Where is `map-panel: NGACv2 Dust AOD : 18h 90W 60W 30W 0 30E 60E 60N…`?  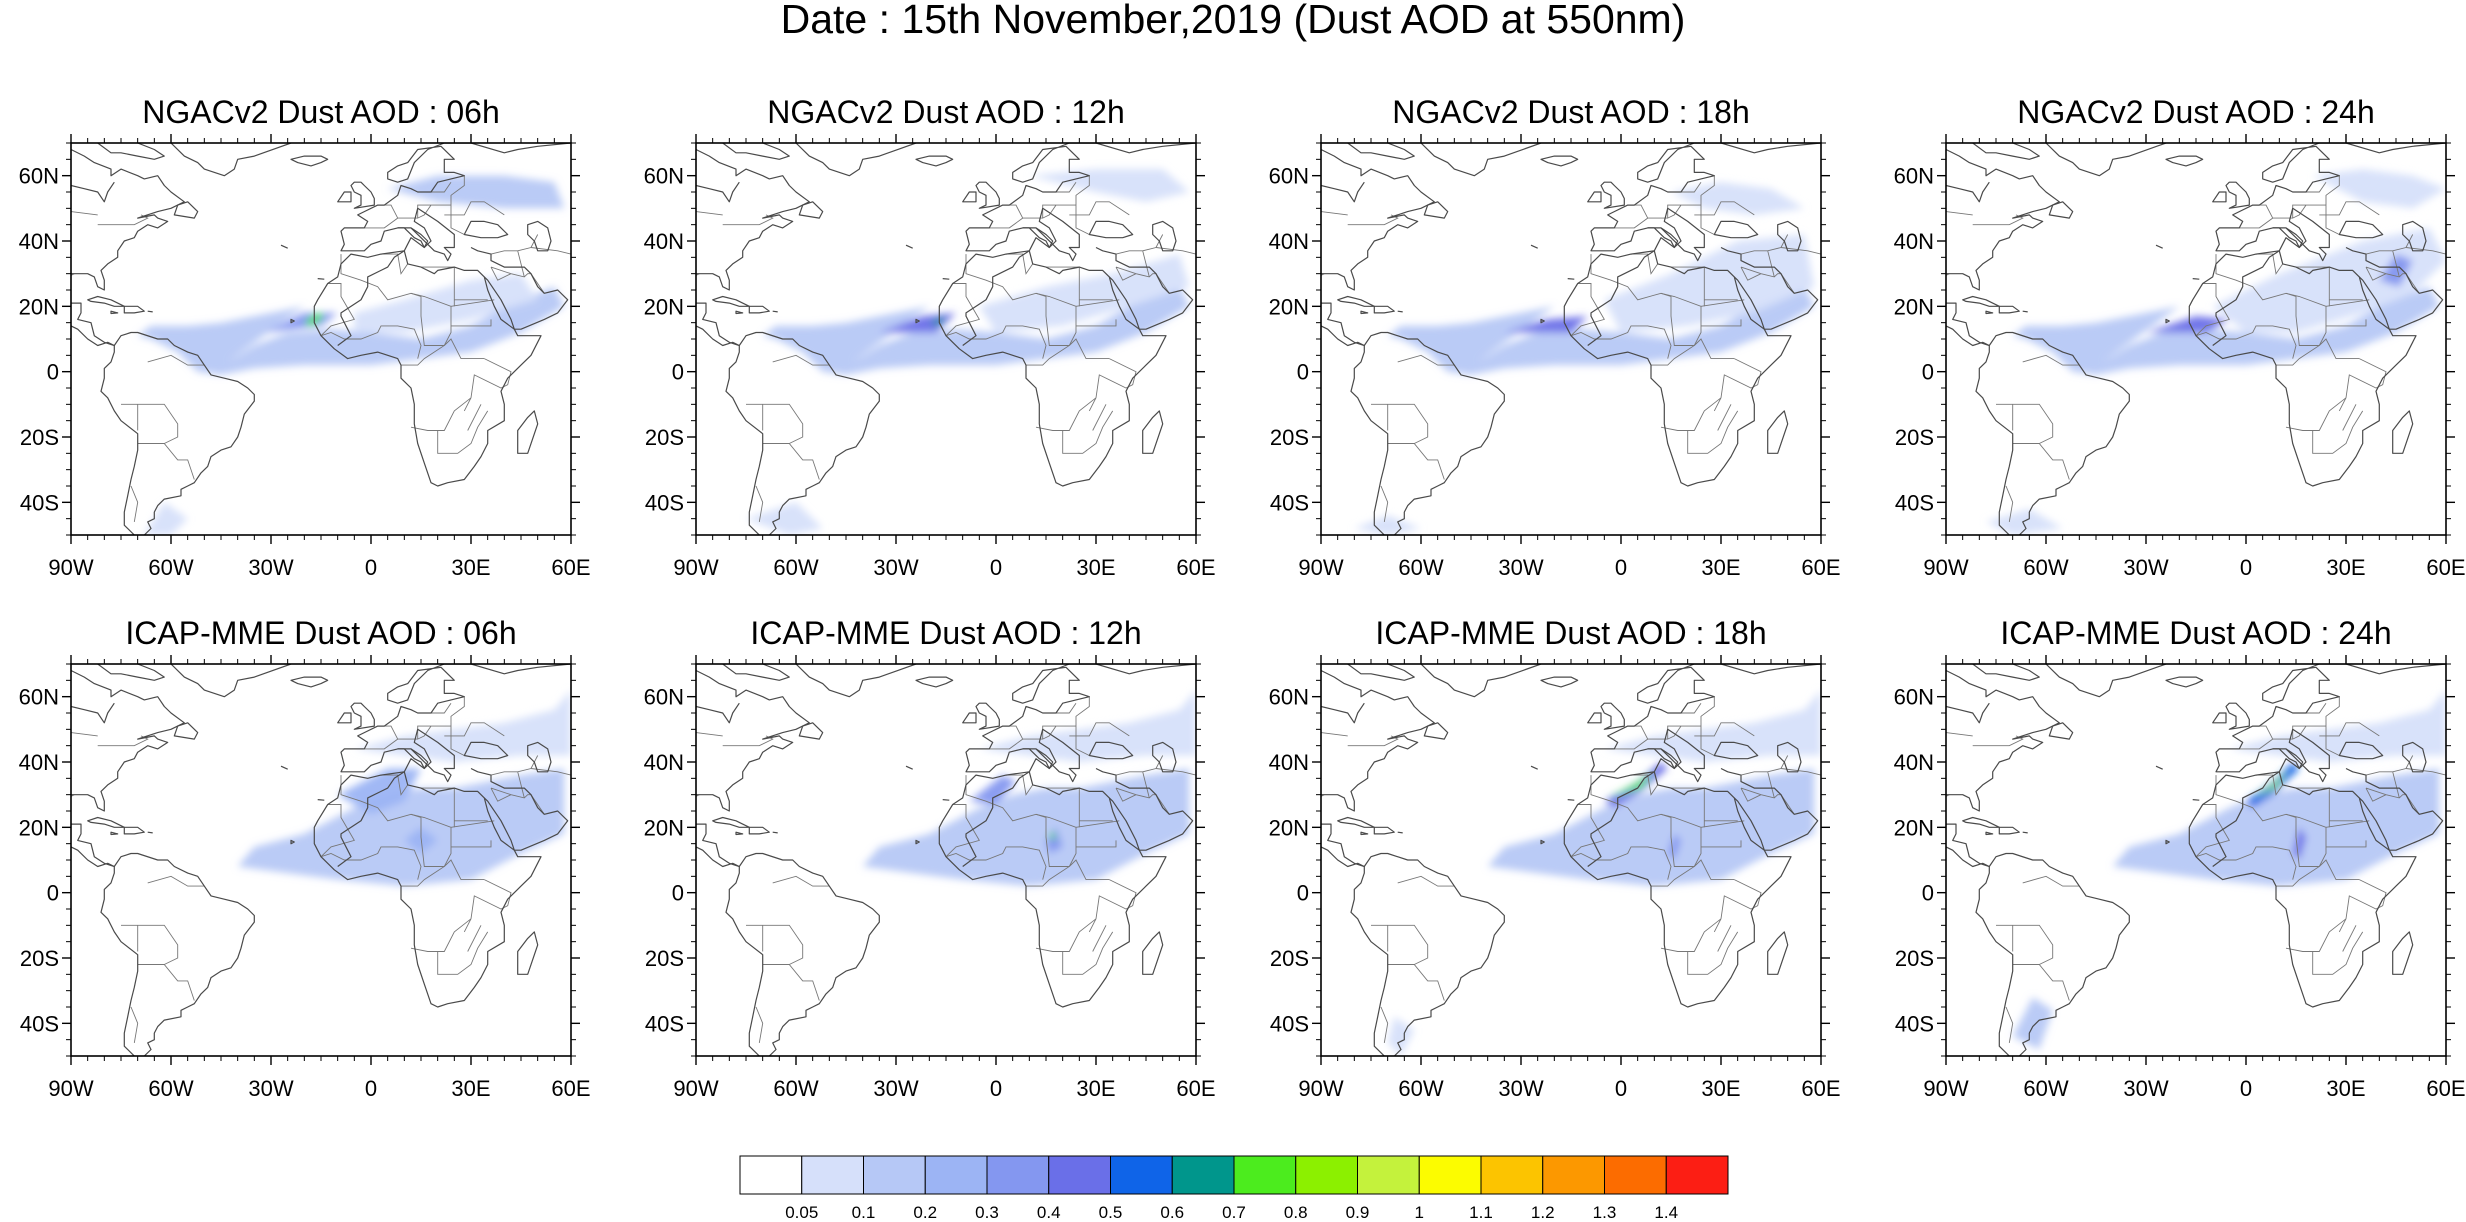 map-panel: NGACv2 Dust AOD : 18h 90W 60W 30W 0 30E 60E 60N… is located at coordinates (1555, 337).